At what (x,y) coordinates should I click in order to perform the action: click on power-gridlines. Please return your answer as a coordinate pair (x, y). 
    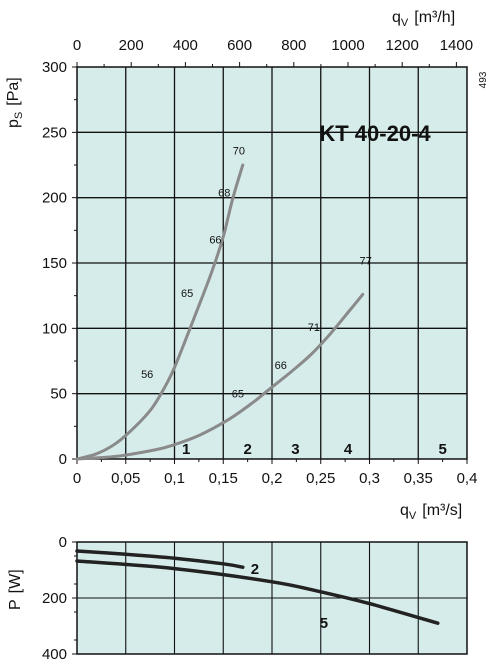
    Looking at the image, I should click on (272, 598).